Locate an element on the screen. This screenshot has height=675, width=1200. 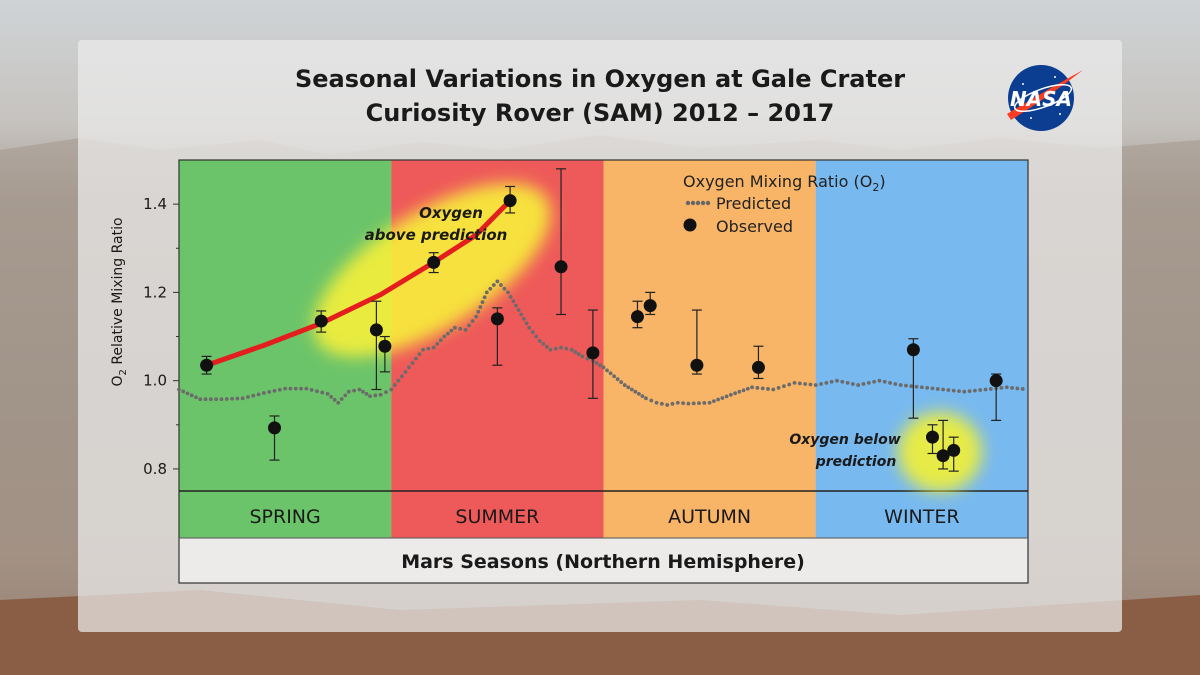
y-axis-label-sub: 2 is located at coordinates (123, 372).